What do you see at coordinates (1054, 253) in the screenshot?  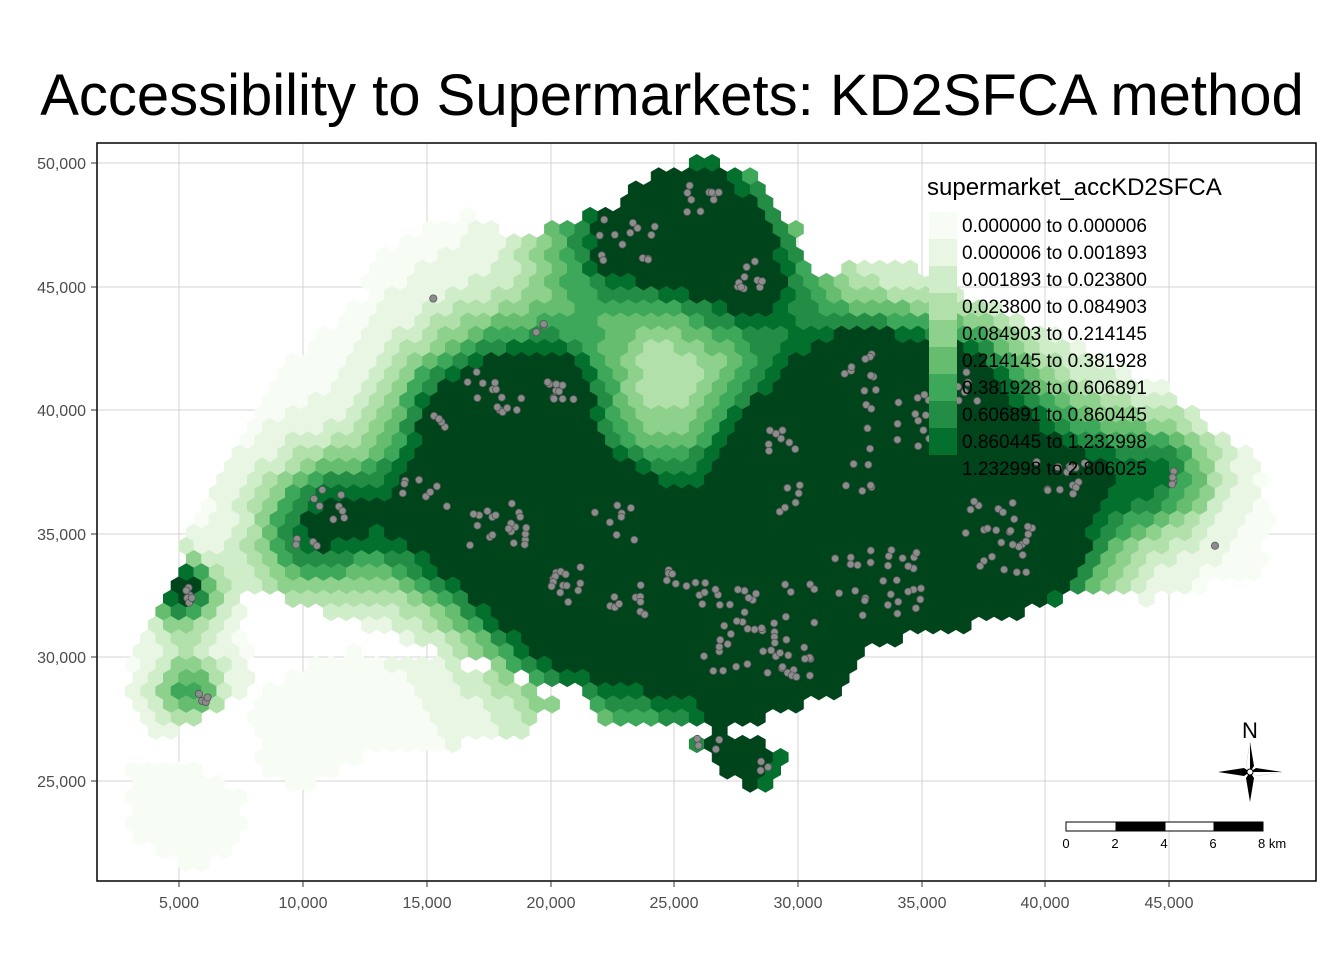 I see `legend-label: 0.000006 to 0.001893` at bounding box center [1054, 253].